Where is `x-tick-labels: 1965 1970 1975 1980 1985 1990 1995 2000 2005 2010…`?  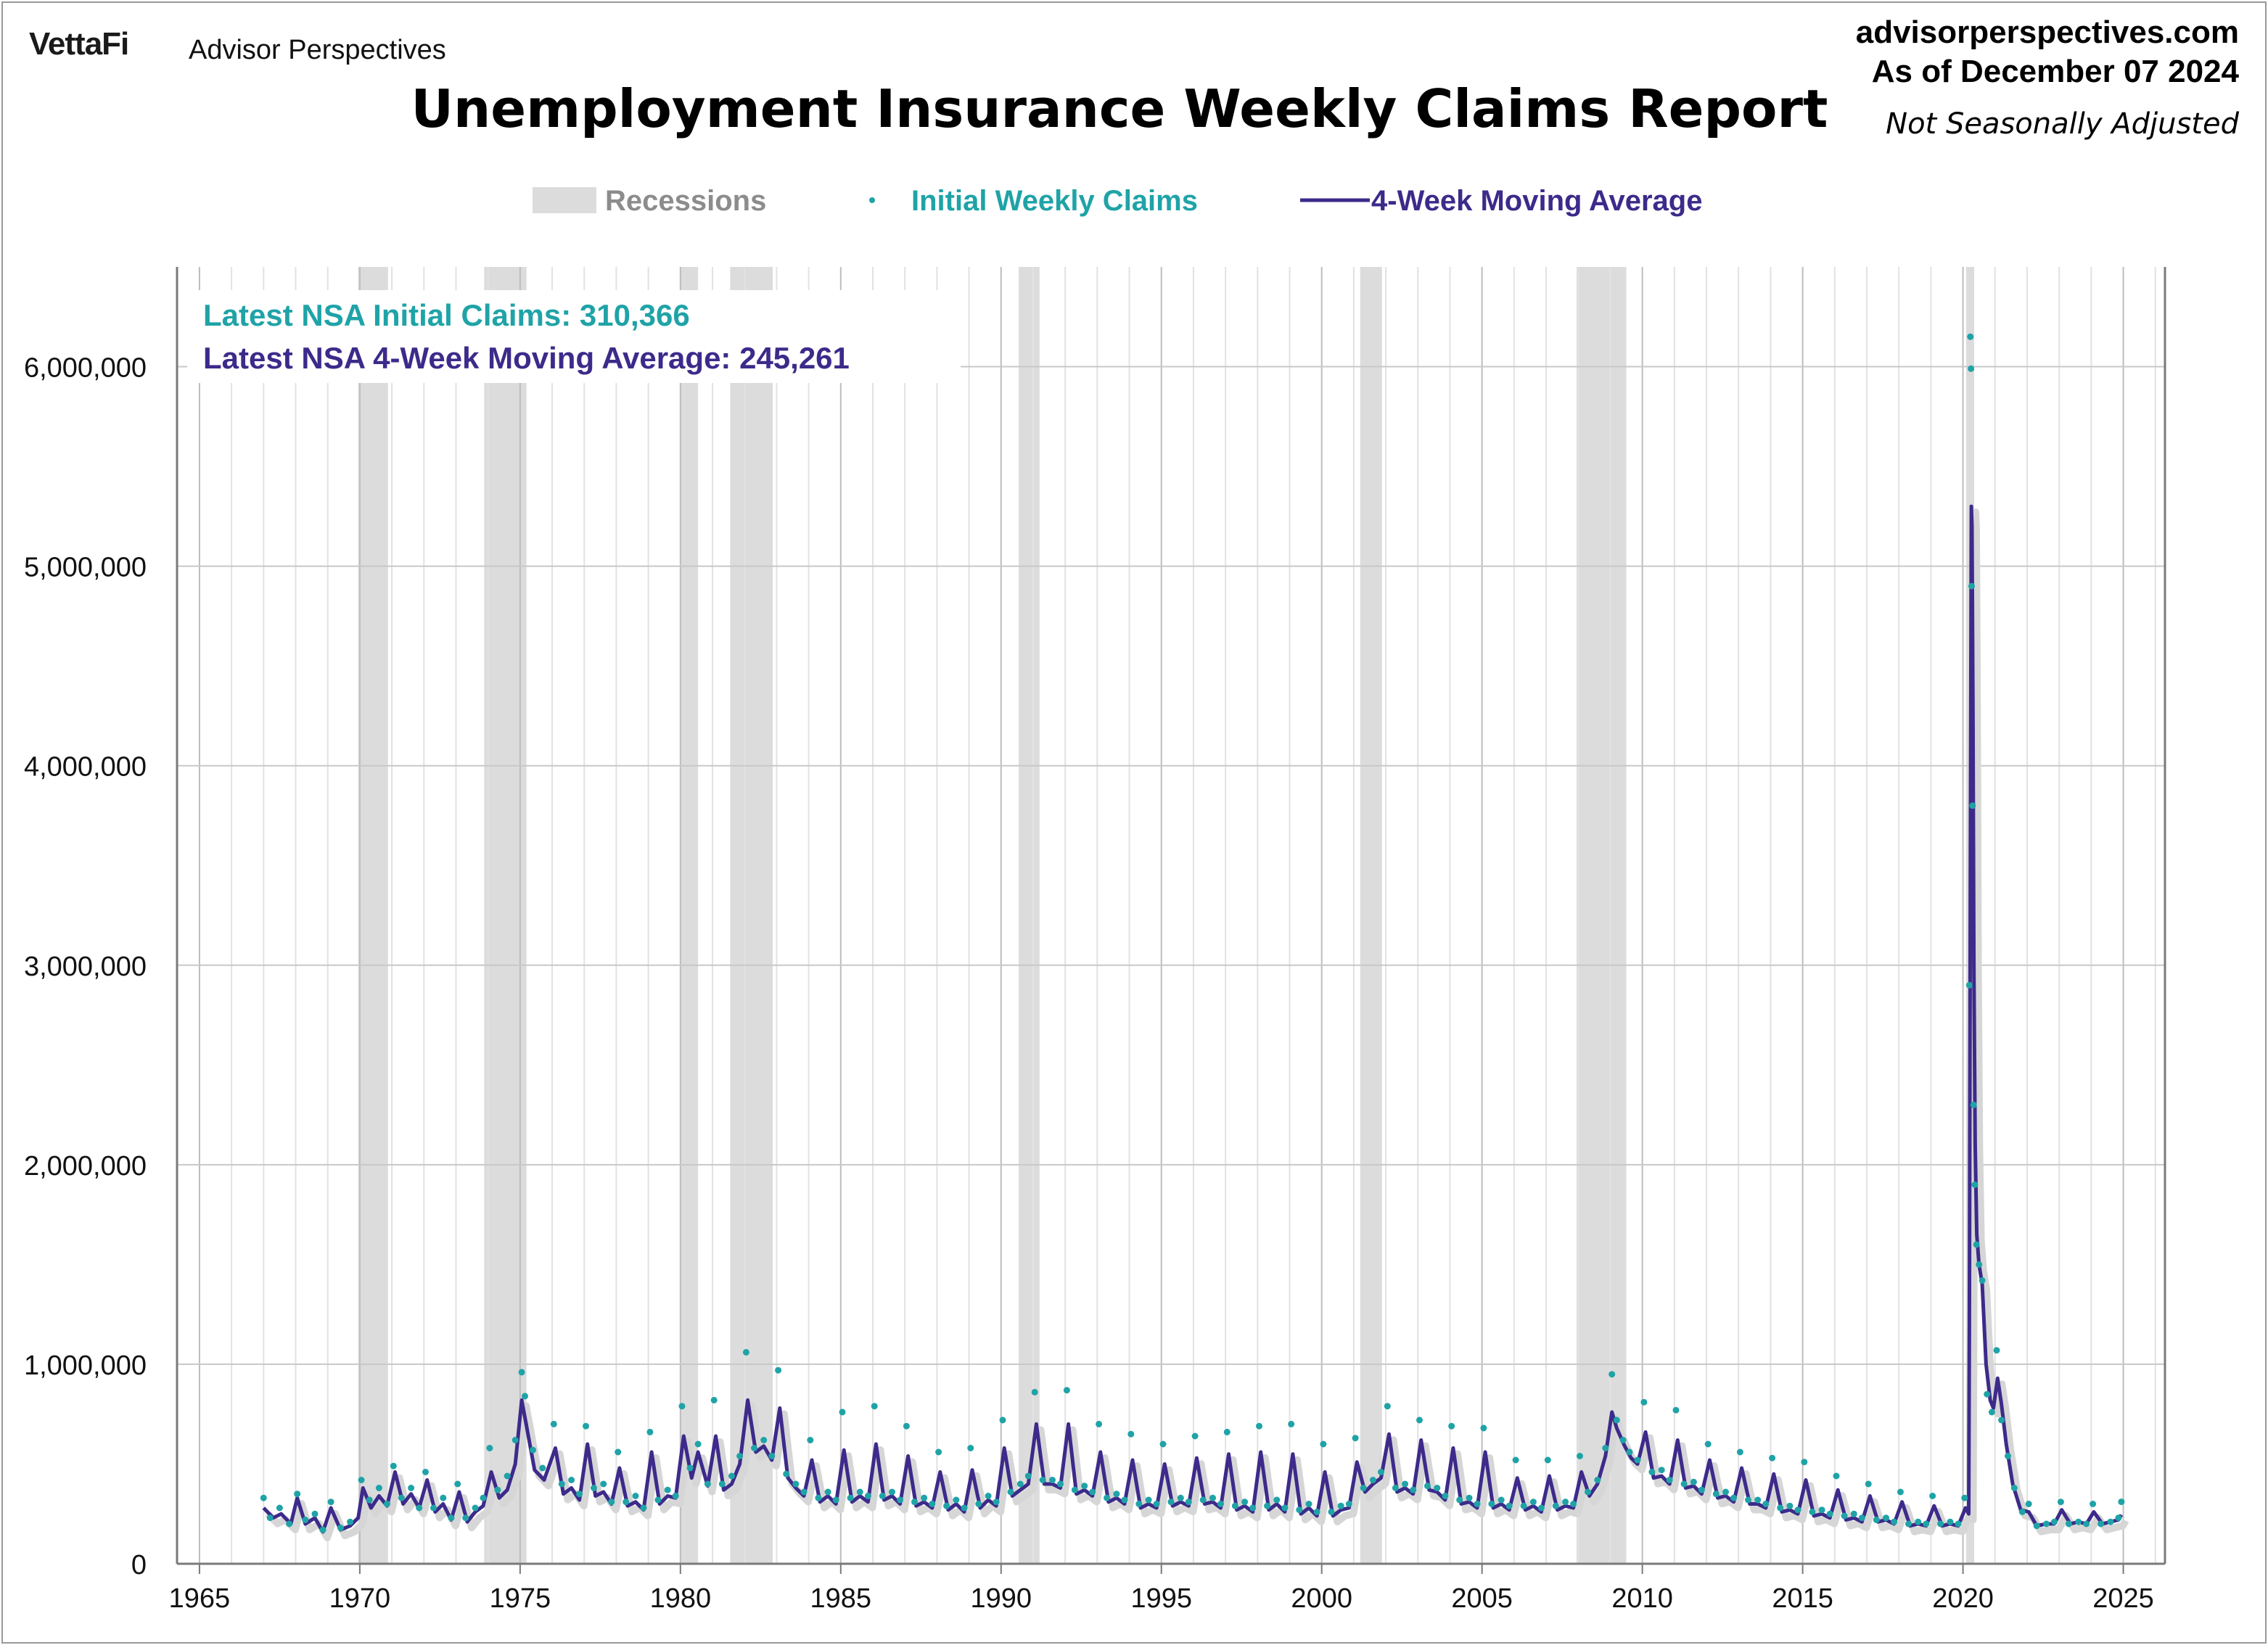 x-tick-labels: 1965 1970 1975 1980 1985 1990 1995 2000 2005 2010… is located at coordinates (1161, 1589).